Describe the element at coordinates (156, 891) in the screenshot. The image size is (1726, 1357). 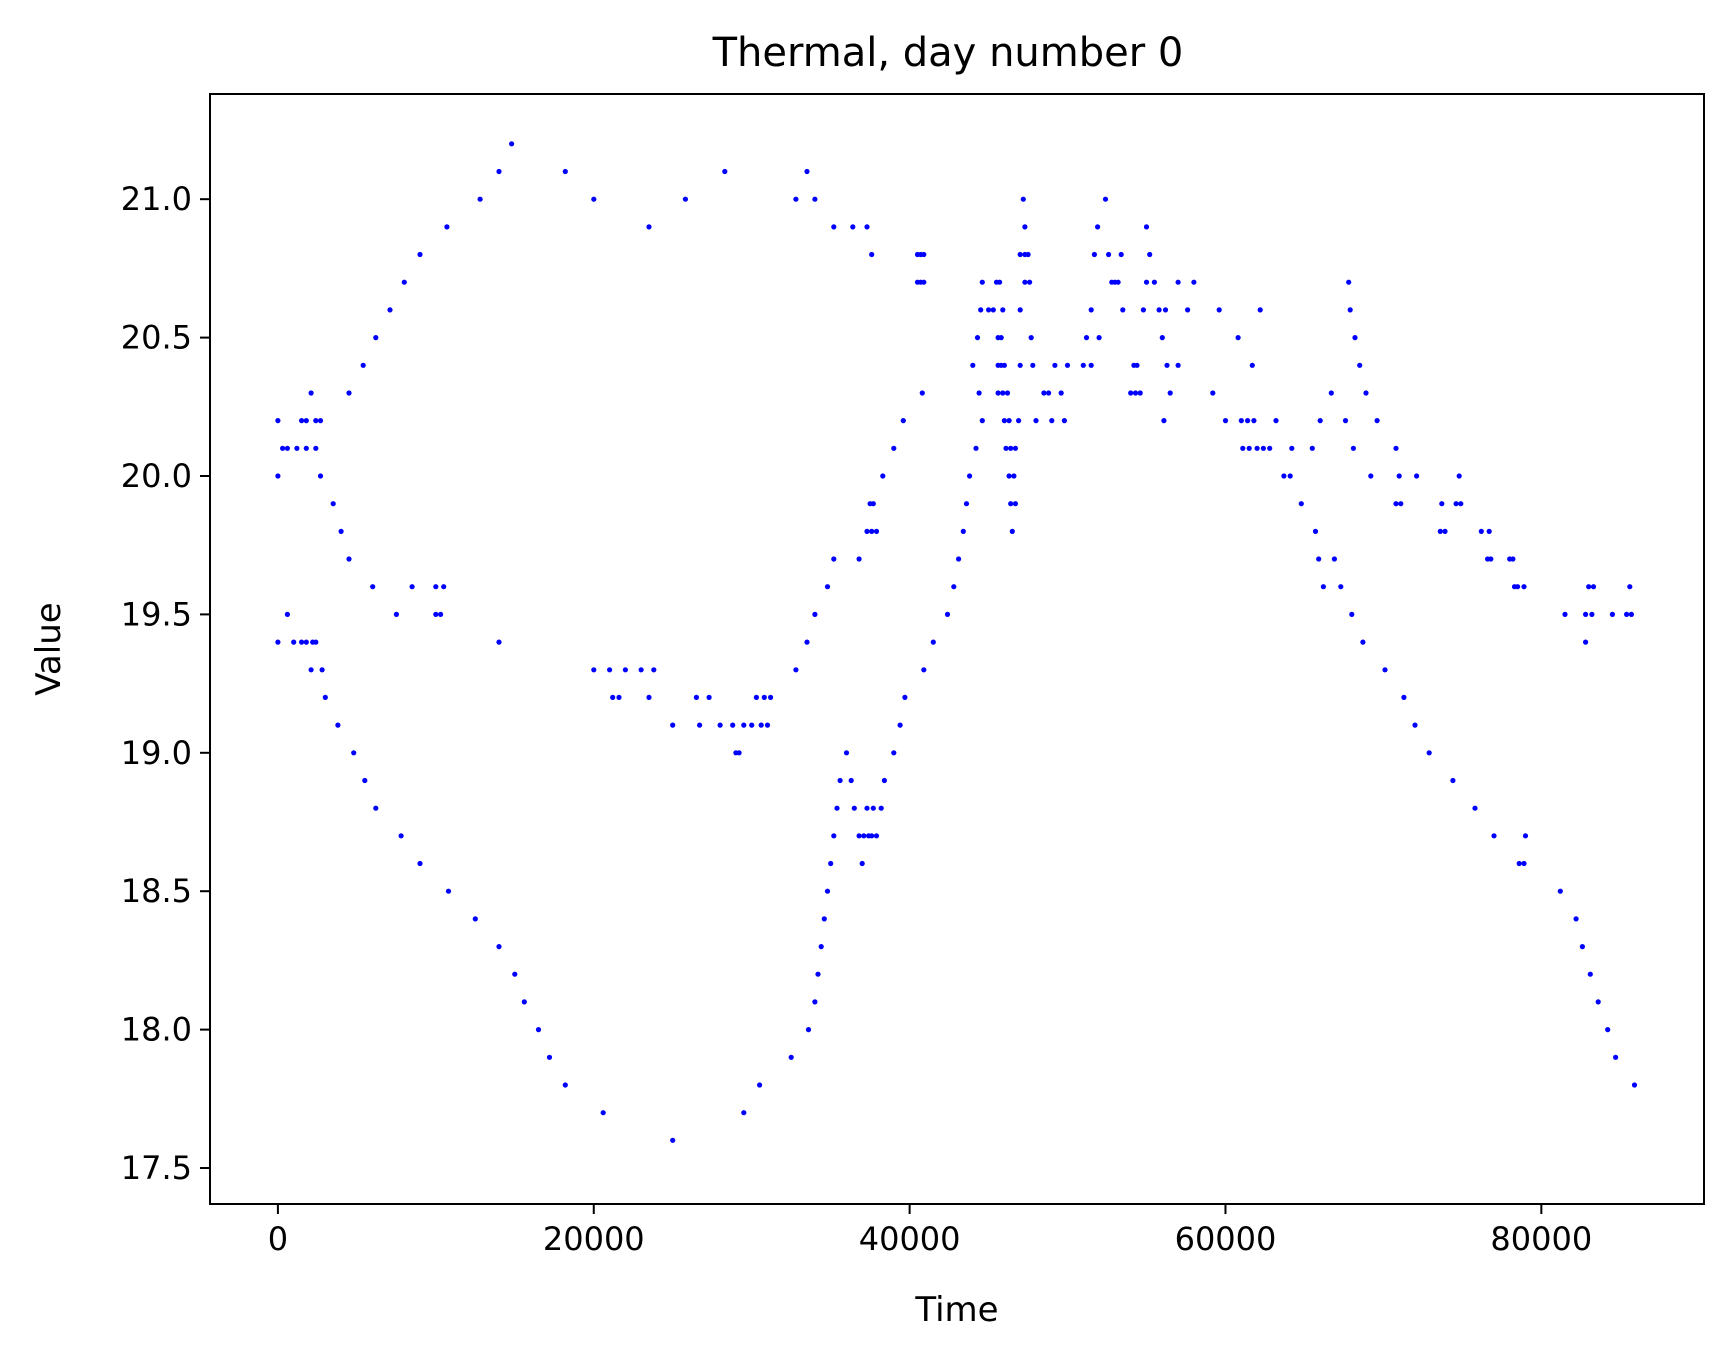
I see `y-tick-label: 18.5` at that location.